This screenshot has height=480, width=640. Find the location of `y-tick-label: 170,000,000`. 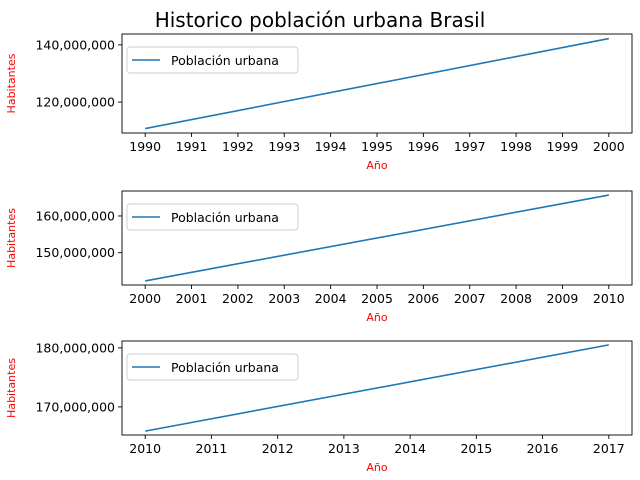

y-tick-label: 170,000,000 is located at coordinates (75, 406).